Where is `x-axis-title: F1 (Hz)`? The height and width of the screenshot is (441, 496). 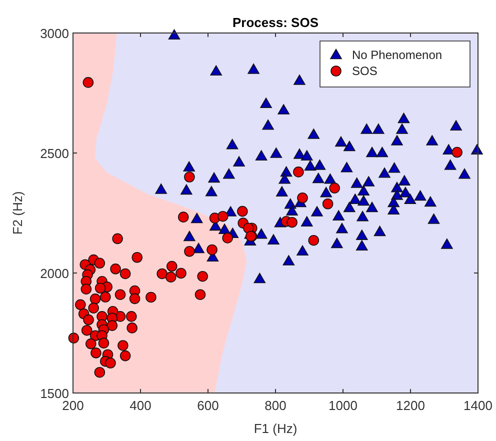 x-axis-title: F1 (Hz) is located at coordinates (276, 428).